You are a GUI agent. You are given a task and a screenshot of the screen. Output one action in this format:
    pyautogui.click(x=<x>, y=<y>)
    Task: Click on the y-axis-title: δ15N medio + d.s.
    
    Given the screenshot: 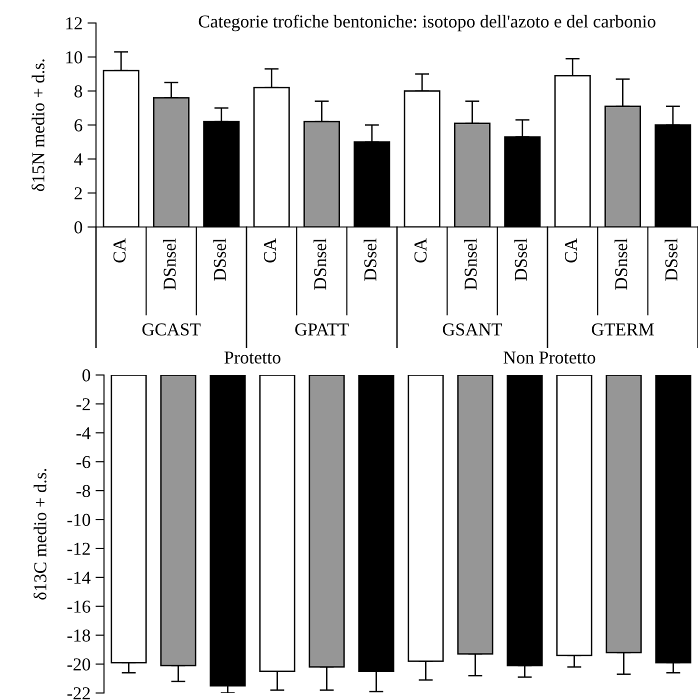 What is the action you would take?
    pyautogui.click(x=38, y=125)
    